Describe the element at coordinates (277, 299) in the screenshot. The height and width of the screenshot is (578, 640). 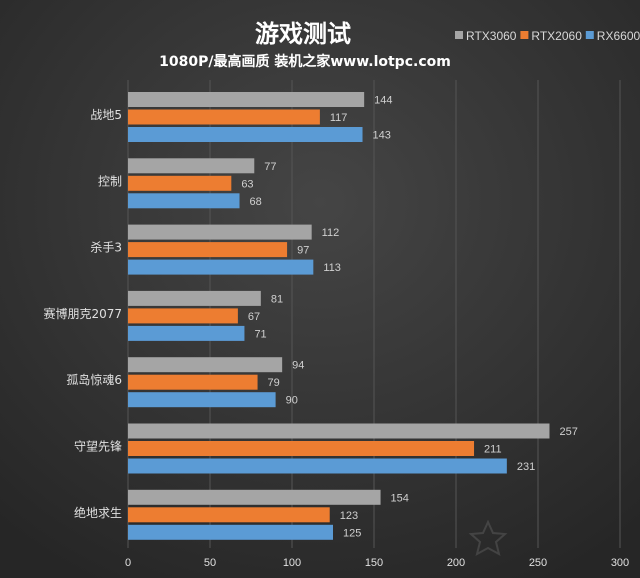
I see `data-label: 81` at that location.